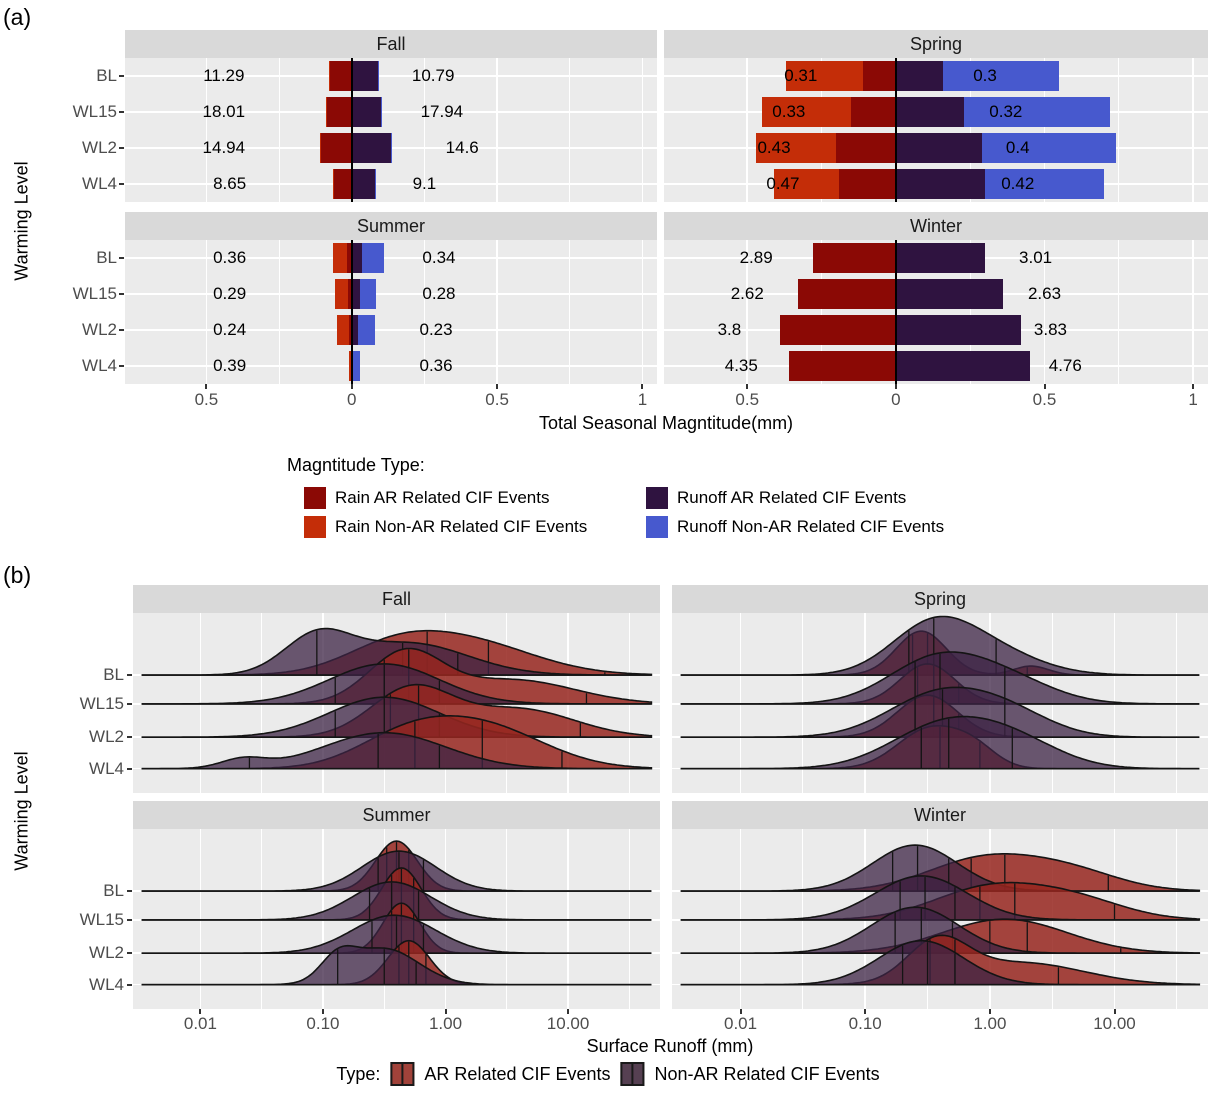  What do you see at coordinates (896, 399) in the screenshot?
I see `x-tick-label: 0` at bounding box center [896, 399].